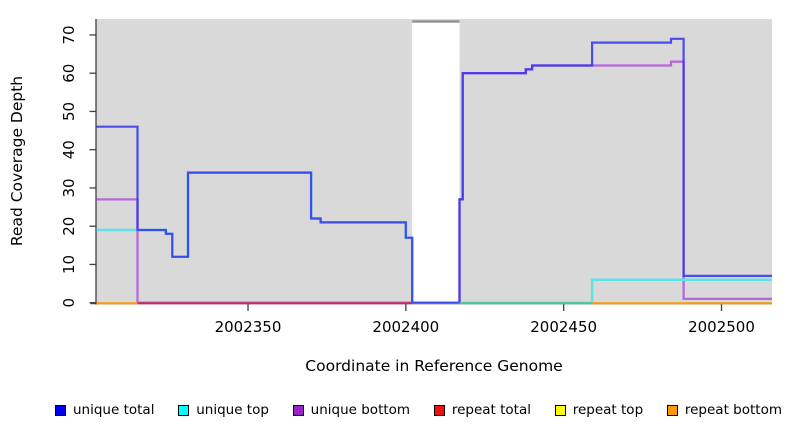 The image size is (792, 432). What do you see at coordinates (69, 226) in the screenshot?
I see `y-tick-label: 20` at bounding box center [69, 226].